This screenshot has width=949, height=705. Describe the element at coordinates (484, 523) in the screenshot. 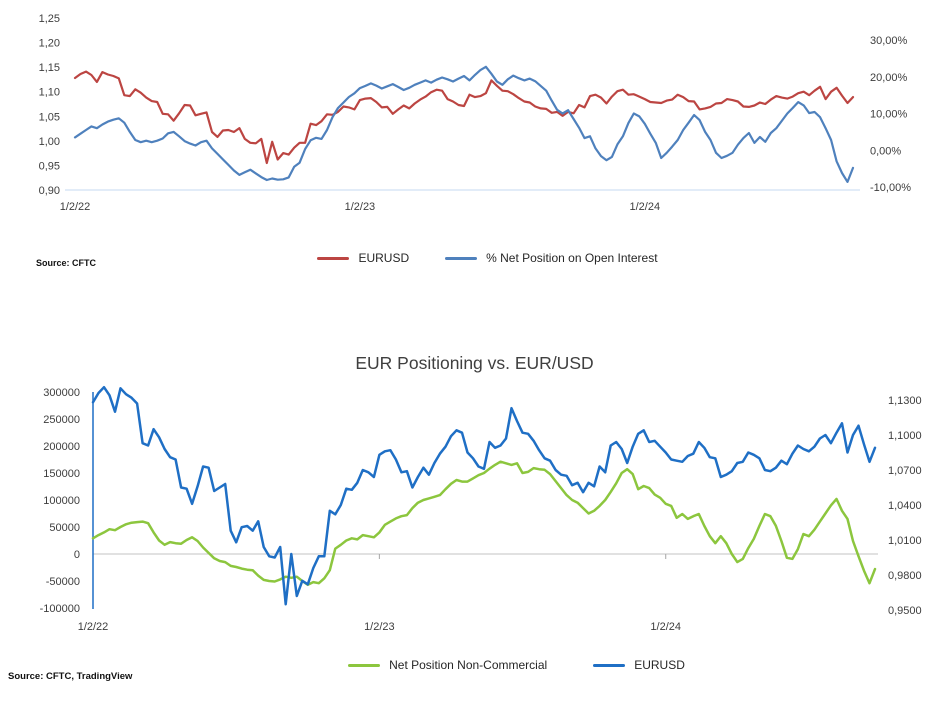

I see `bottom-net-position-non-commercial-line` at that location.